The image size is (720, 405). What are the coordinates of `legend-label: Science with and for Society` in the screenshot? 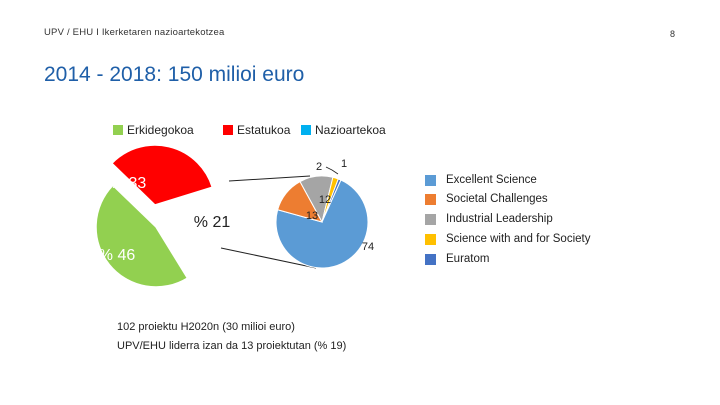 It's located at (518, 239).